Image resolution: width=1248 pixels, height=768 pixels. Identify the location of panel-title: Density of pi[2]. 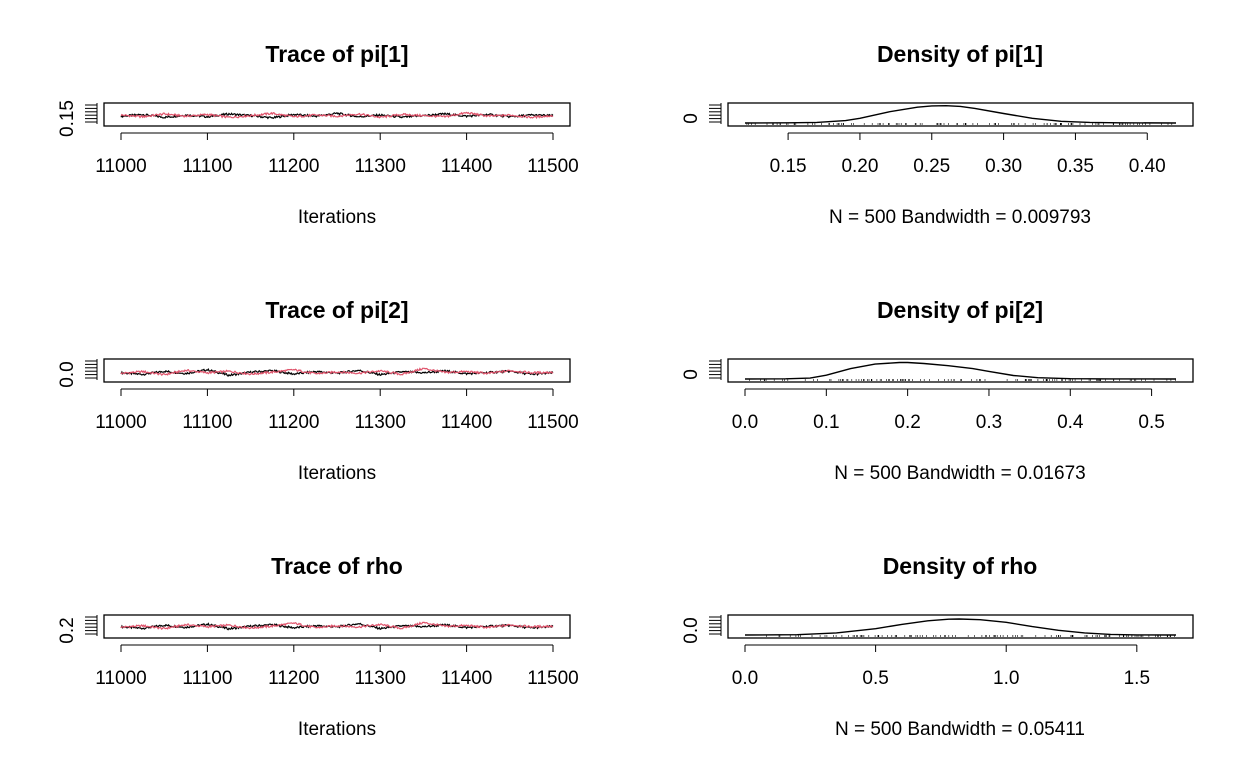
(960, 310).